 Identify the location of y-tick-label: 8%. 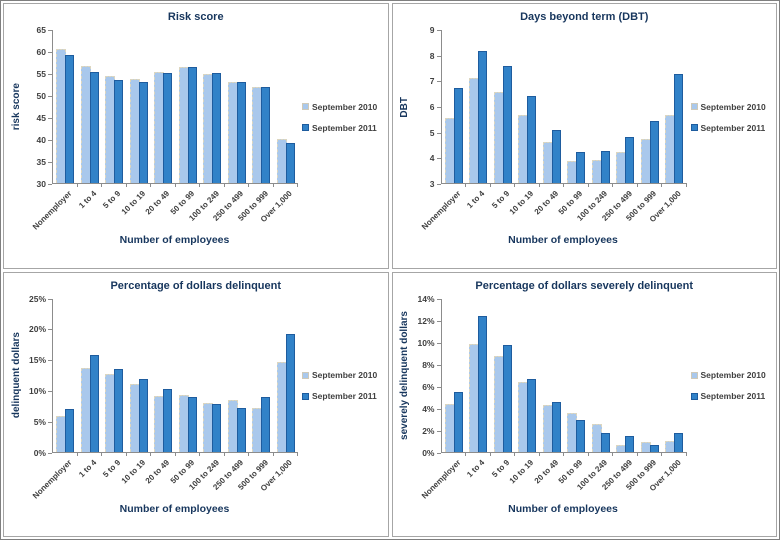
(428, 364).